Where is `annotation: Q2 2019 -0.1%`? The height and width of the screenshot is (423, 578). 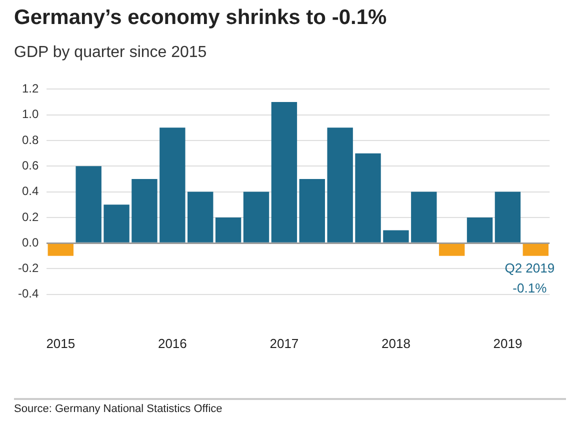 annotation: Q2 2019 -0.1% is located at coordinates (529, 278).